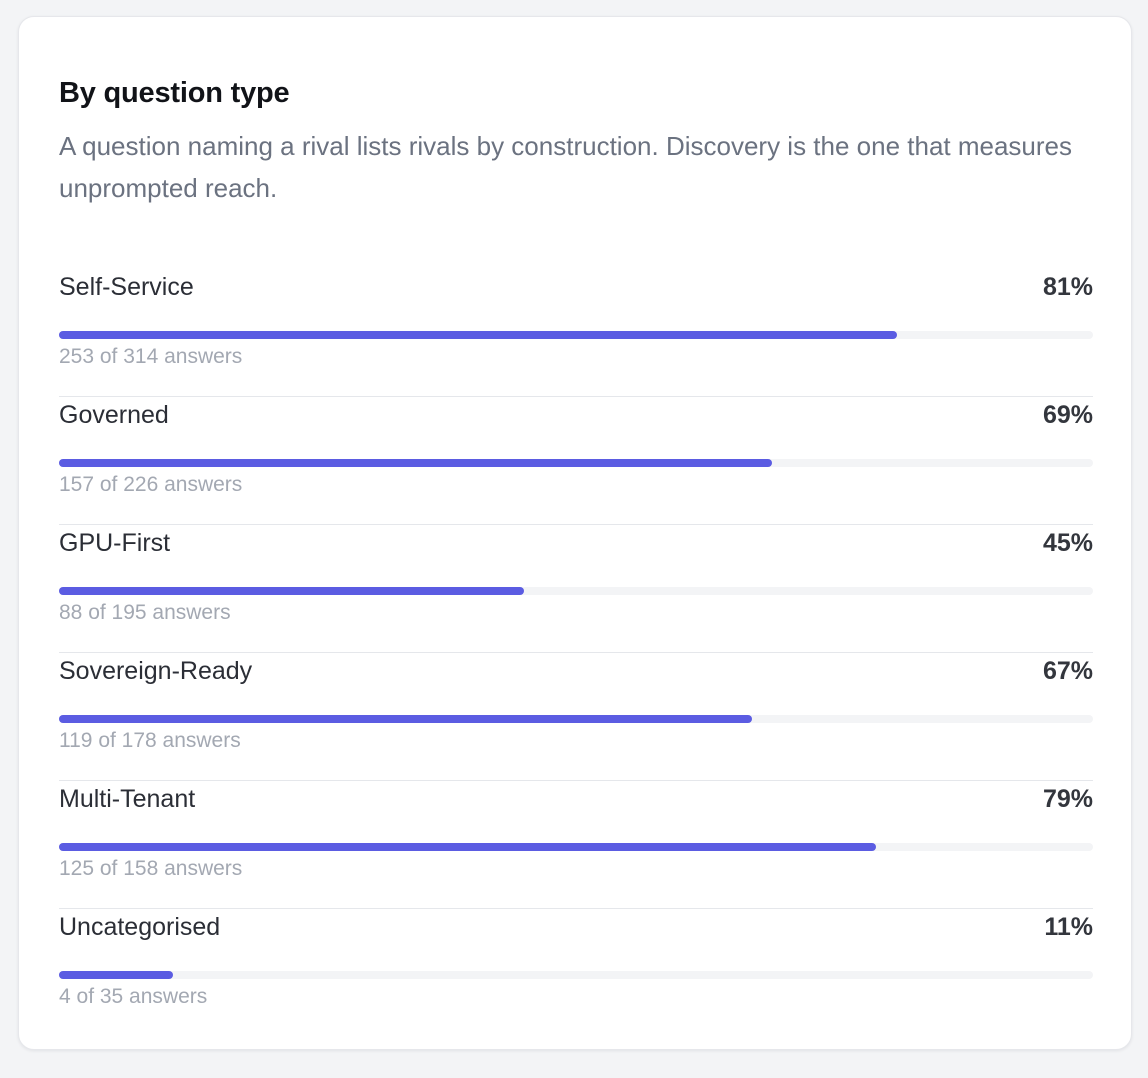 The width and height of the screenshot is (1148, 1078). Describe the element at coordinates (156, 671) in the screenshot. I see `row-label: Sovereign-Ready` at that location.